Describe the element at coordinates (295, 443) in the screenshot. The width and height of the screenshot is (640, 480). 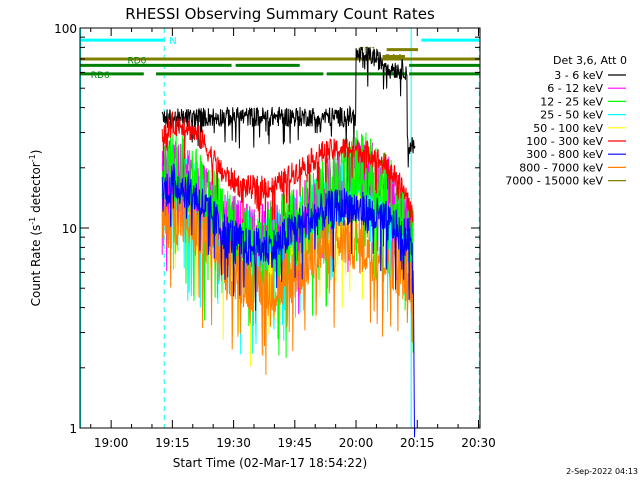
I see `x-tick-label-3: 19:45` at that location.